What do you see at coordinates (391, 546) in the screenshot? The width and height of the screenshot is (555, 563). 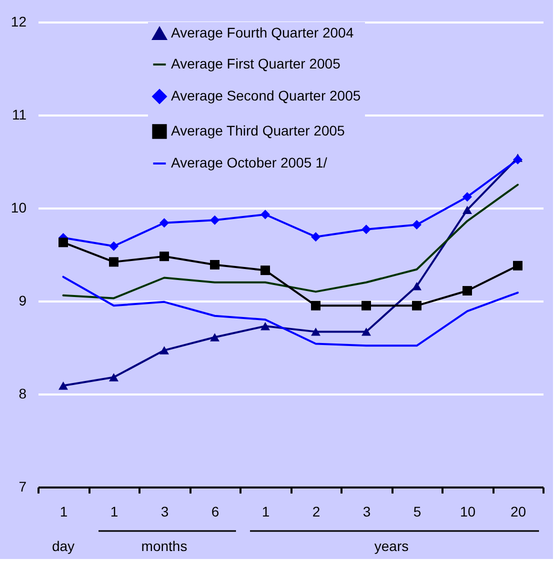 I see `text: years` at bounding box center [391, 546].